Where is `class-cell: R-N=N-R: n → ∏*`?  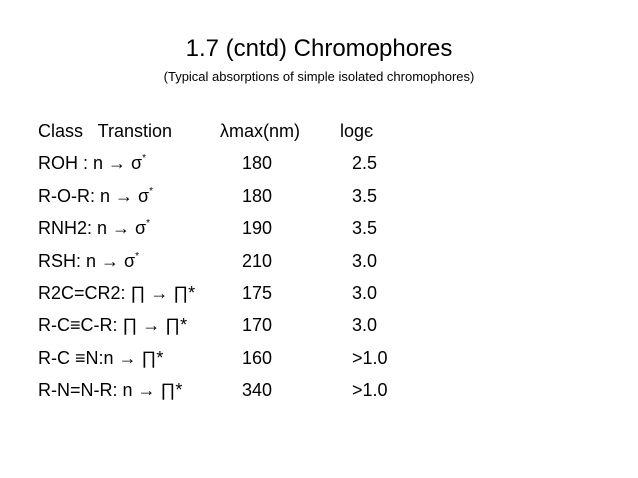
class-cell: R-N=N-R: n → ∏* is located at coordinates (110, 390).